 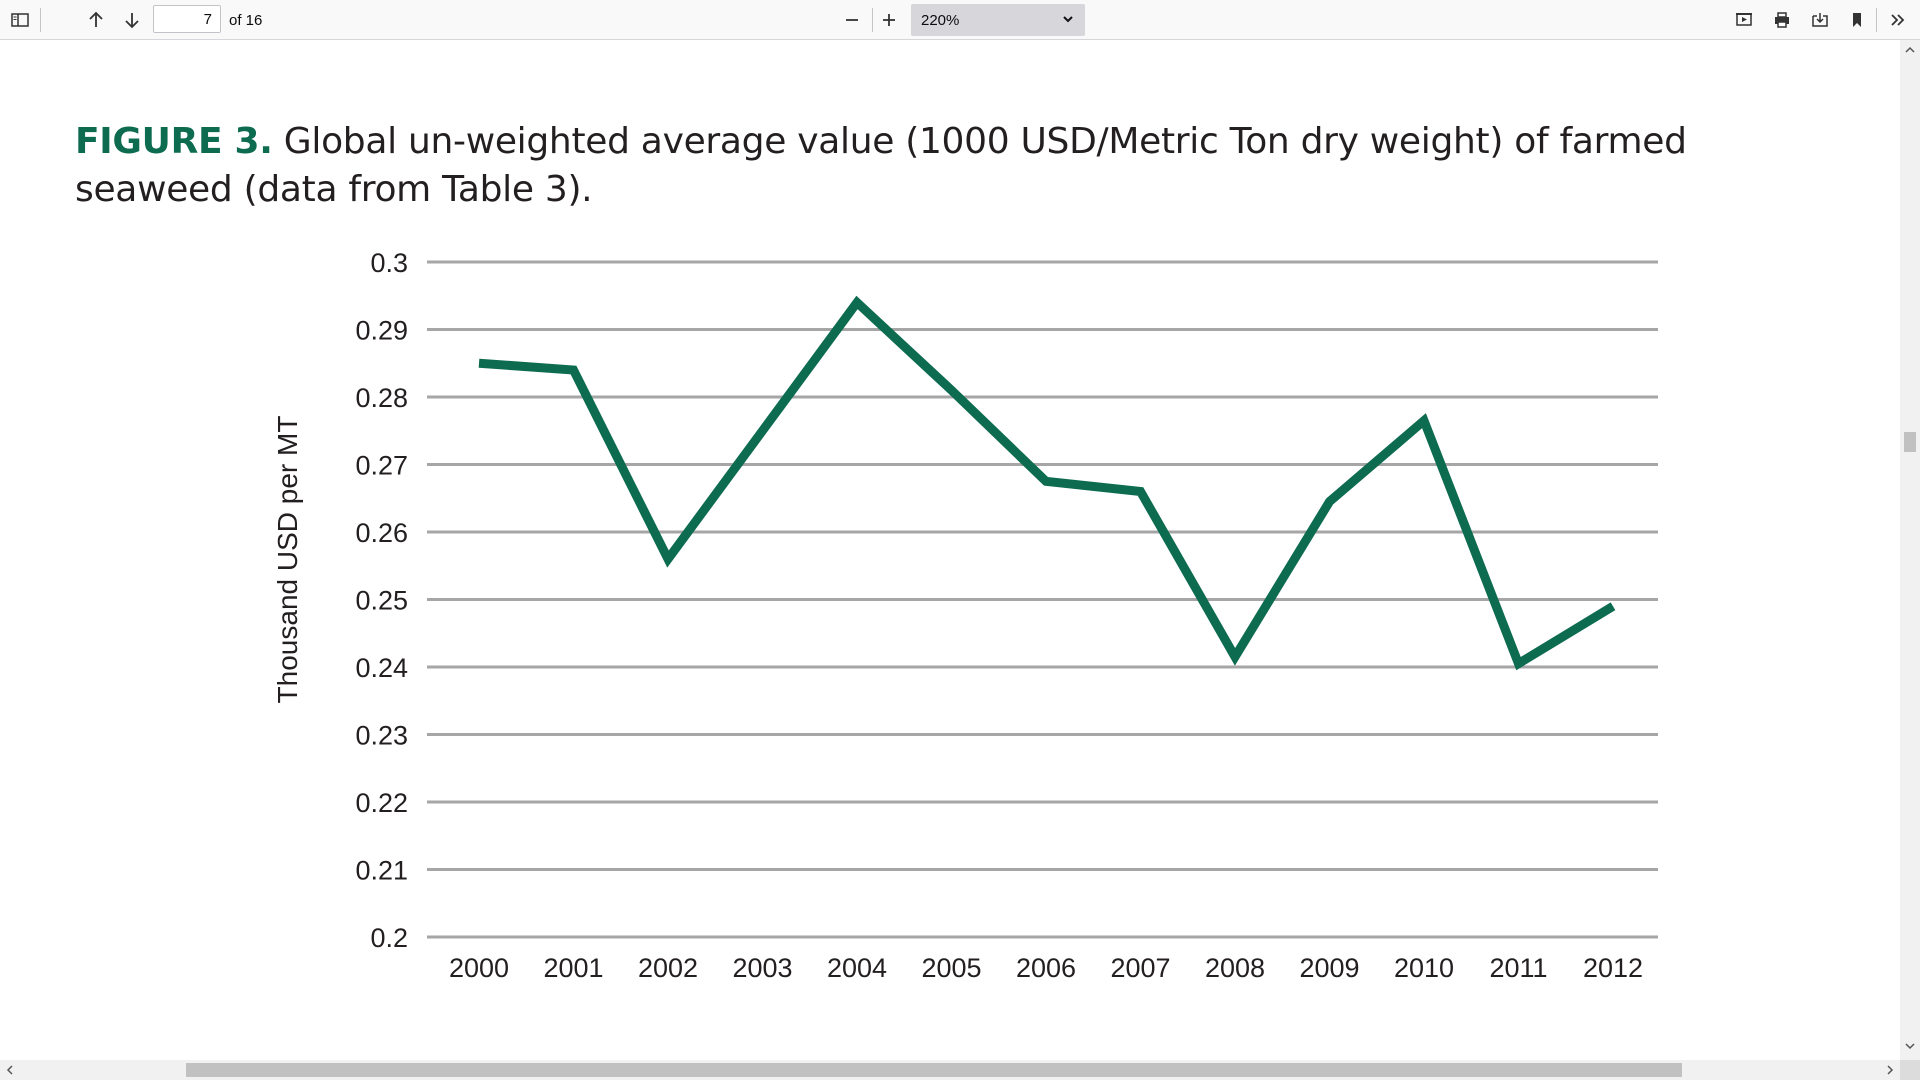 I want to click on y-tick-label: 0.25, so click(x=381, y=601).